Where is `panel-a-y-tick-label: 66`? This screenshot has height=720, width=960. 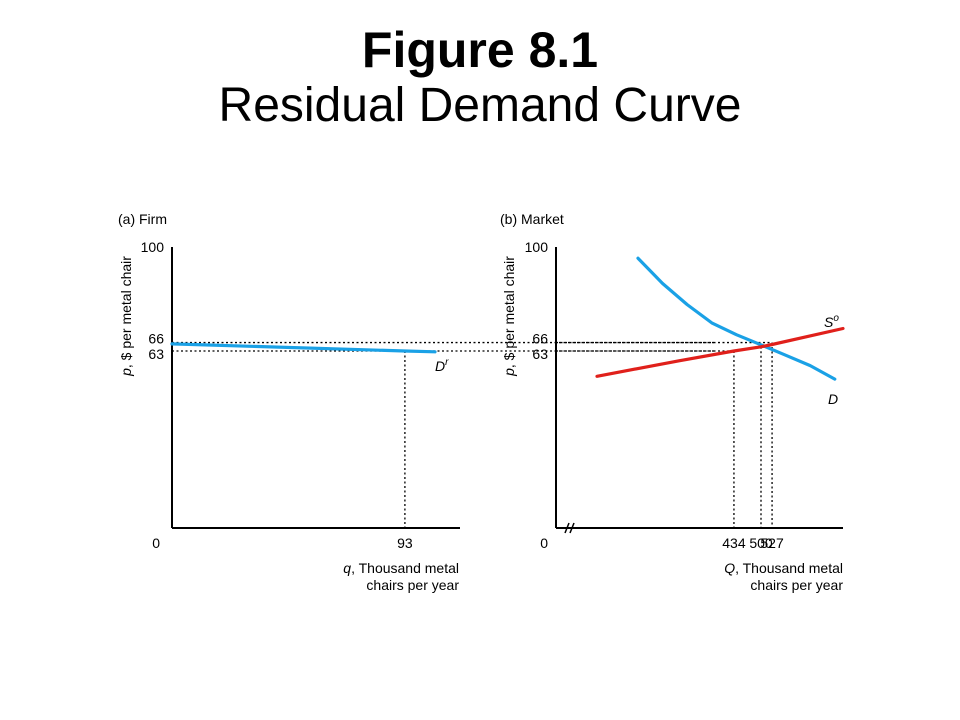
panel-a-y-tick-label: 66 is located at coordinates (156, 339).